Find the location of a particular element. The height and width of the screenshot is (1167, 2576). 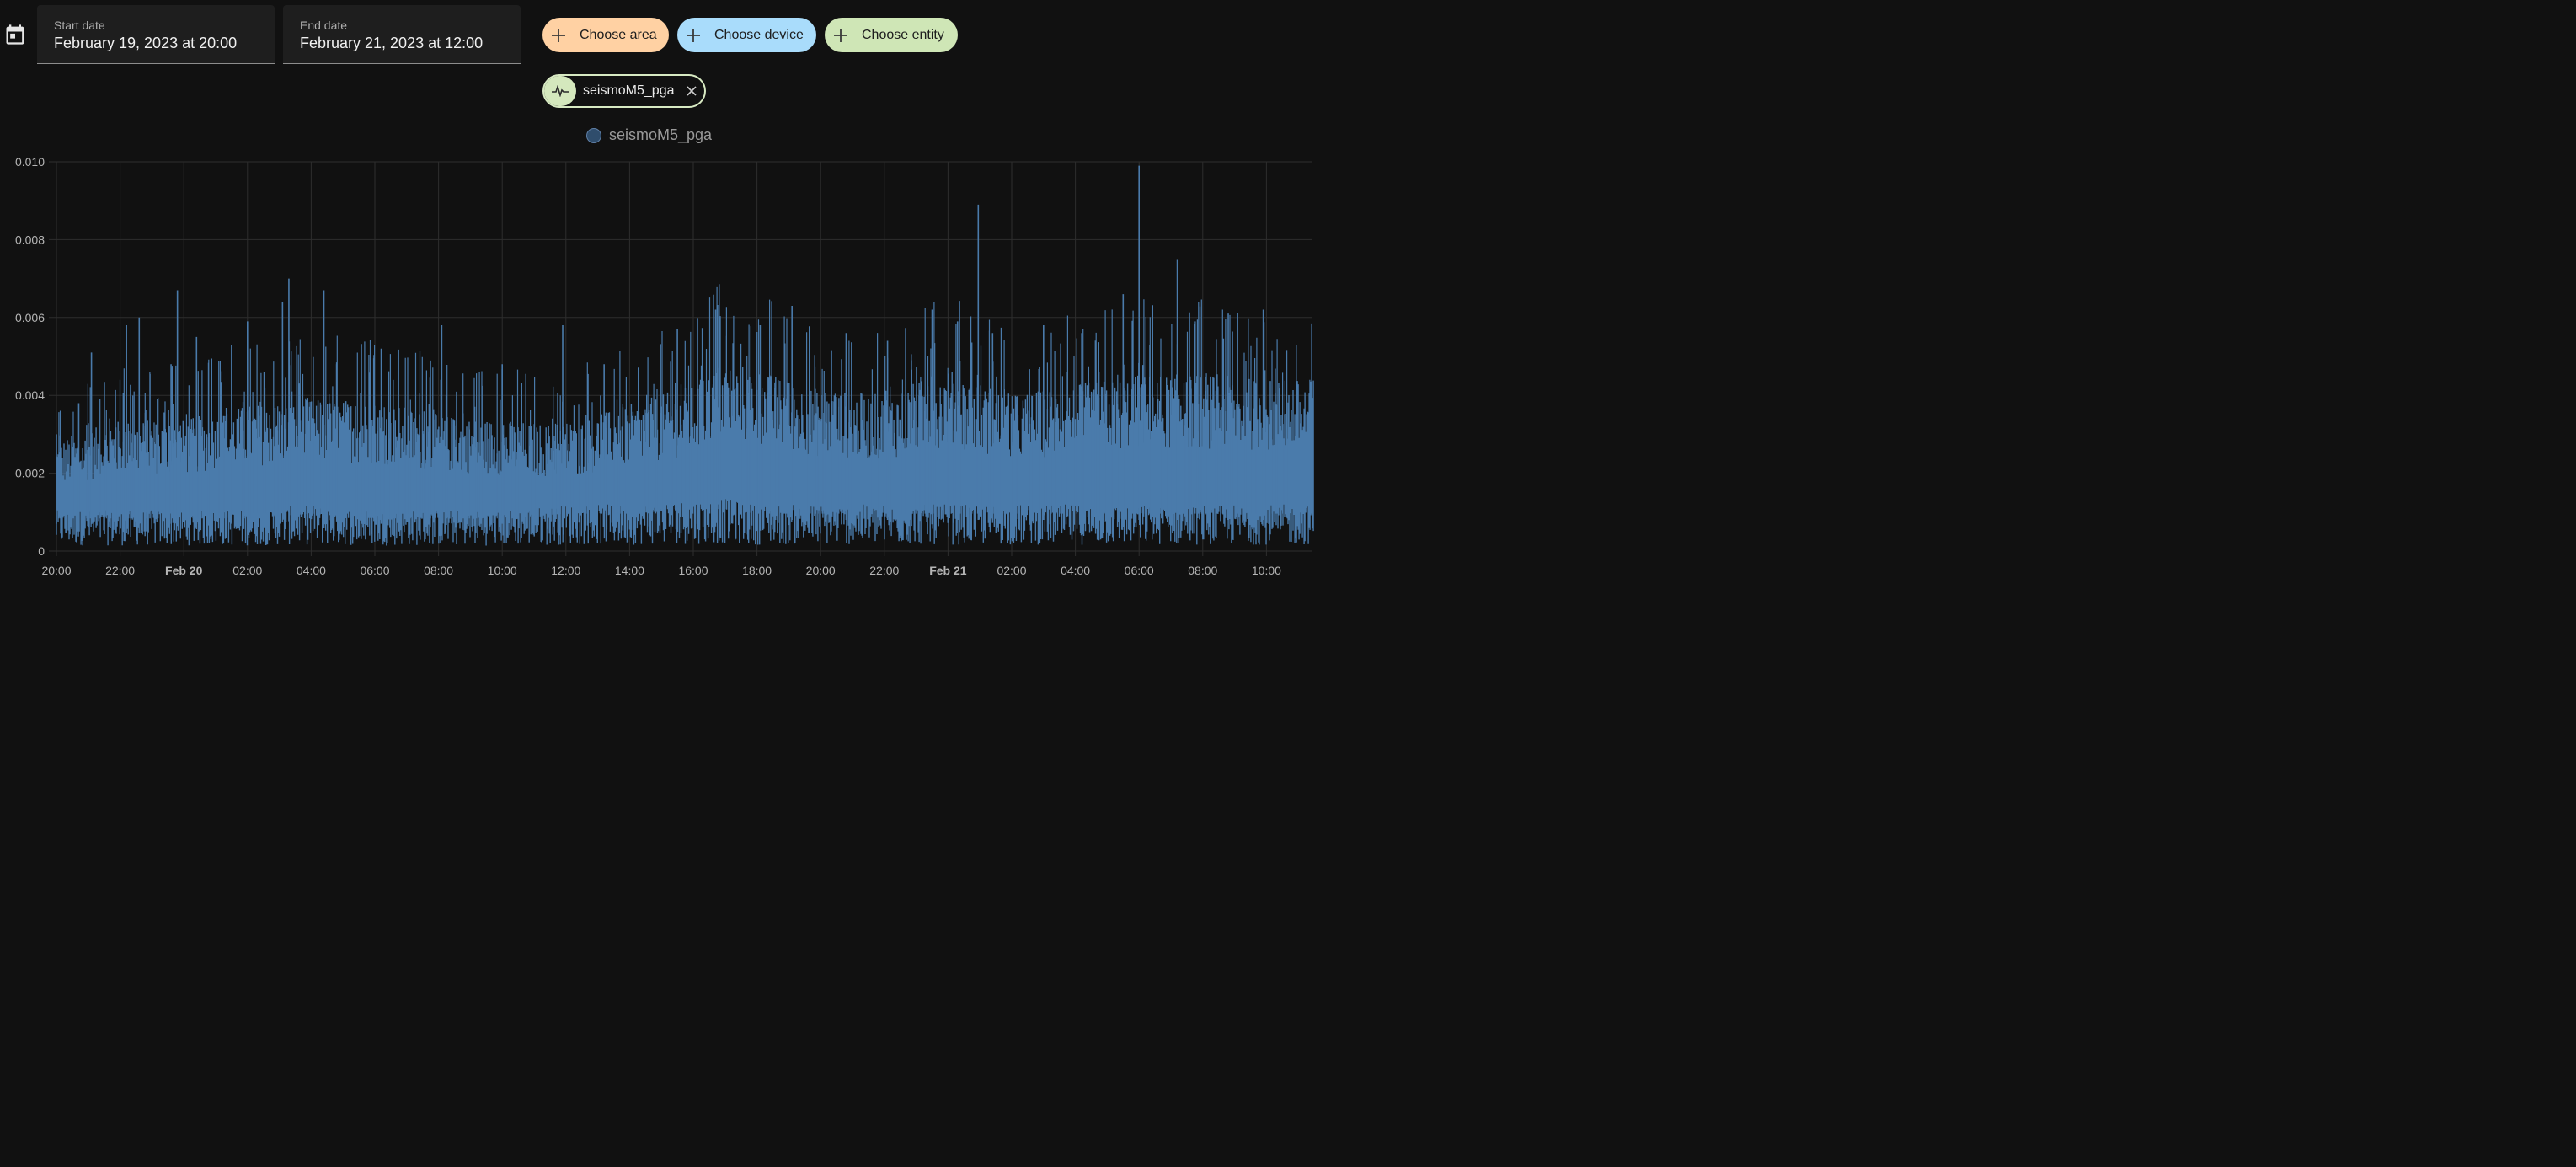

choose-entity-label: Choose entity is located at coordinates (903, 34).